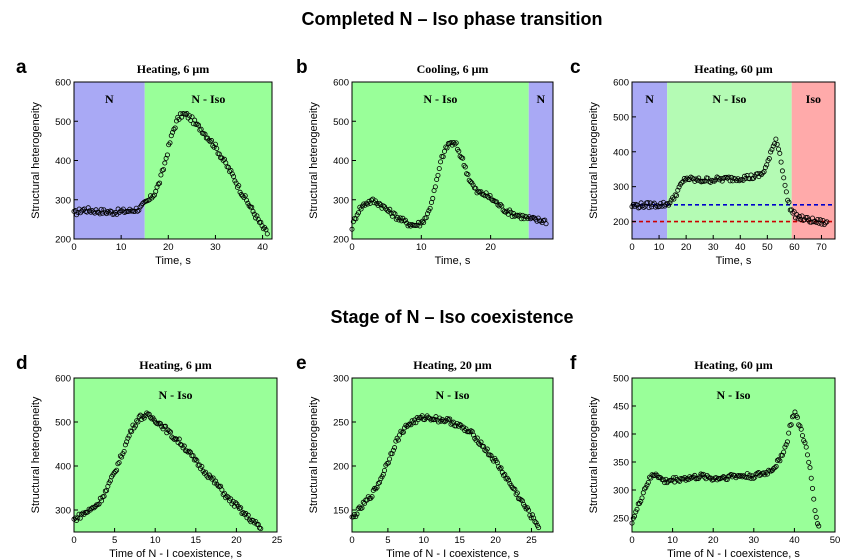 The image size is (852, 560). Describe the element at coordinates (302, 67) in the screenshot. I see `panel-letter: b` at that location.